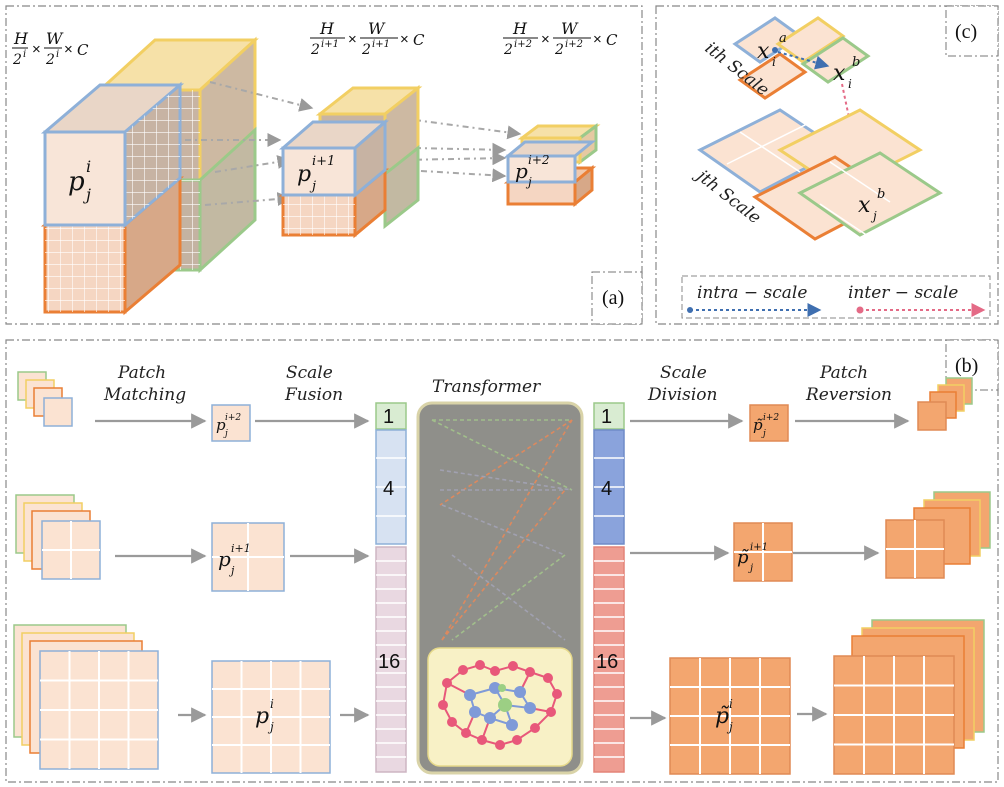  Describe the element at coordinates (309, 373) in the screenshot. I see `step-scale-1: Scale` at that location.